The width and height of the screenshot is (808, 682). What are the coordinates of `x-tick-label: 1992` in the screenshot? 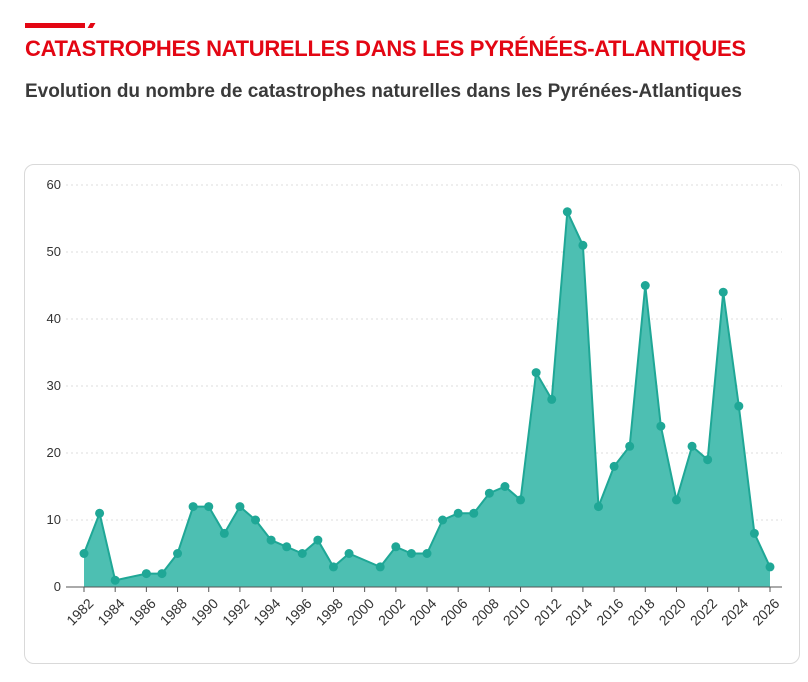 It's located at (235, 611).